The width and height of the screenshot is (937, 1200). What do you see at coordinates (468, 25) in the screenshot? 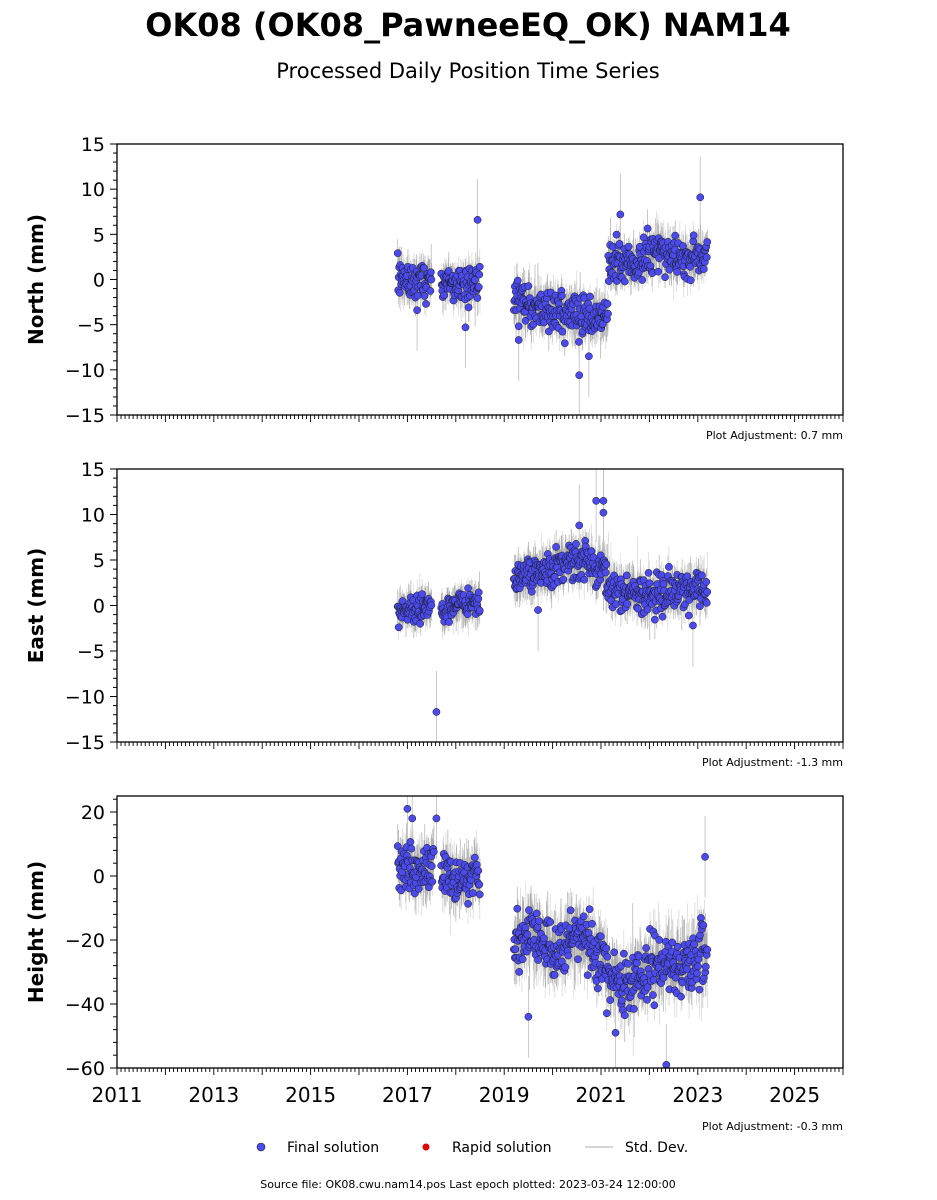
I see `chart-title: OK08 (OK08_PawneeEQ_OK) NAM14` at bounding box center [468, 25].